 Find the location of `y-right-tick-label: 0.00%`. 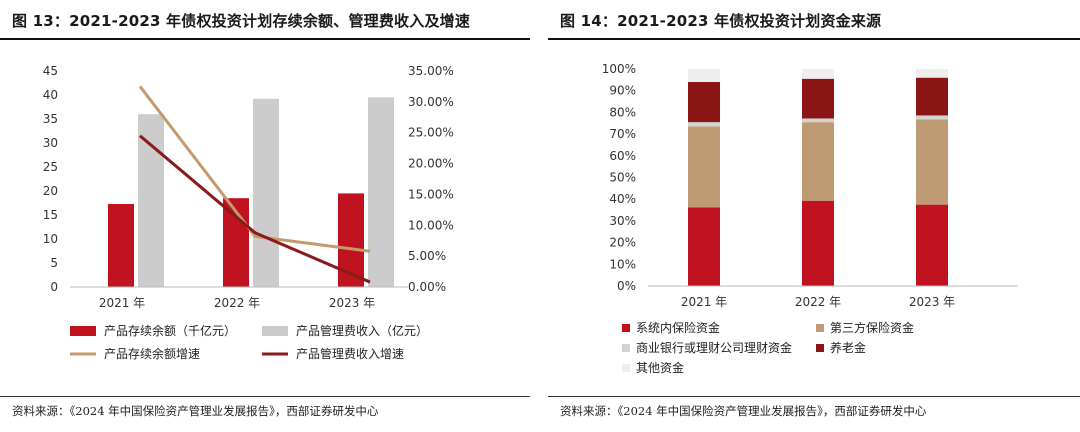

y-right-tick-label: 0.00% is located at coordinates (427, 287).